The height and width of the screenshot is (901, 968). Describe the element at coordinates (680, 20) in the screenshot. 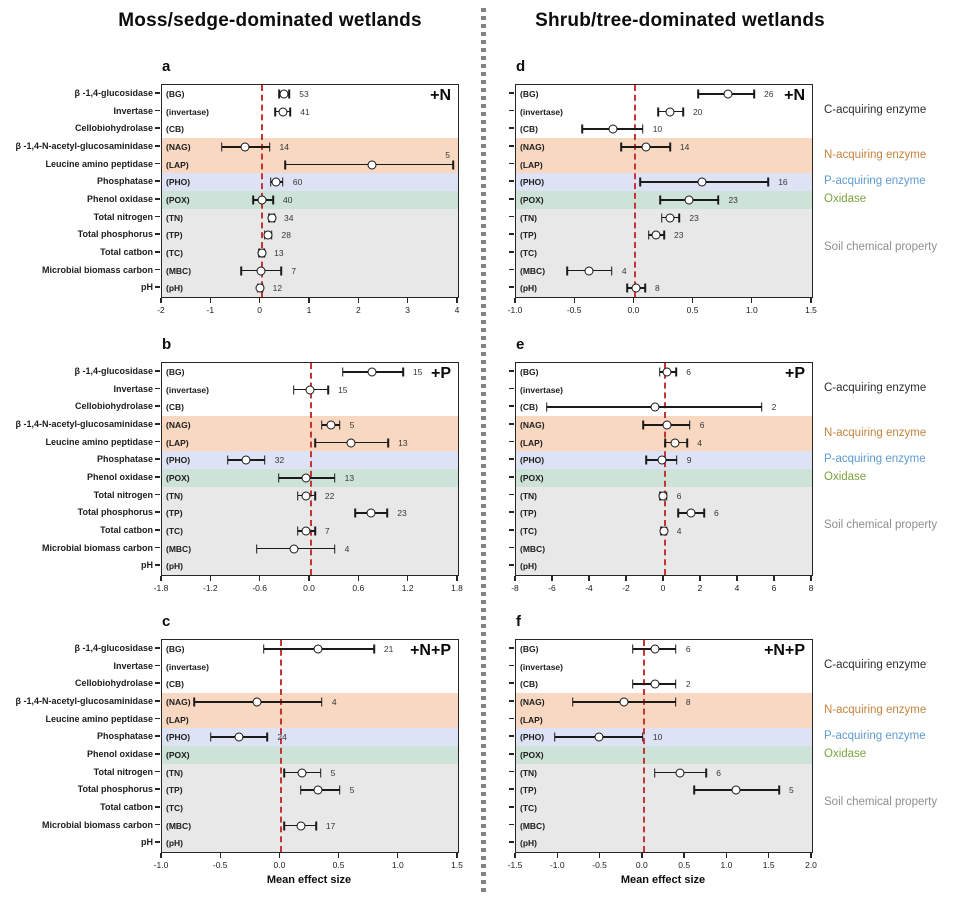

I see `right-column-title: Shrub/tree-dominated wetlands` at that location.